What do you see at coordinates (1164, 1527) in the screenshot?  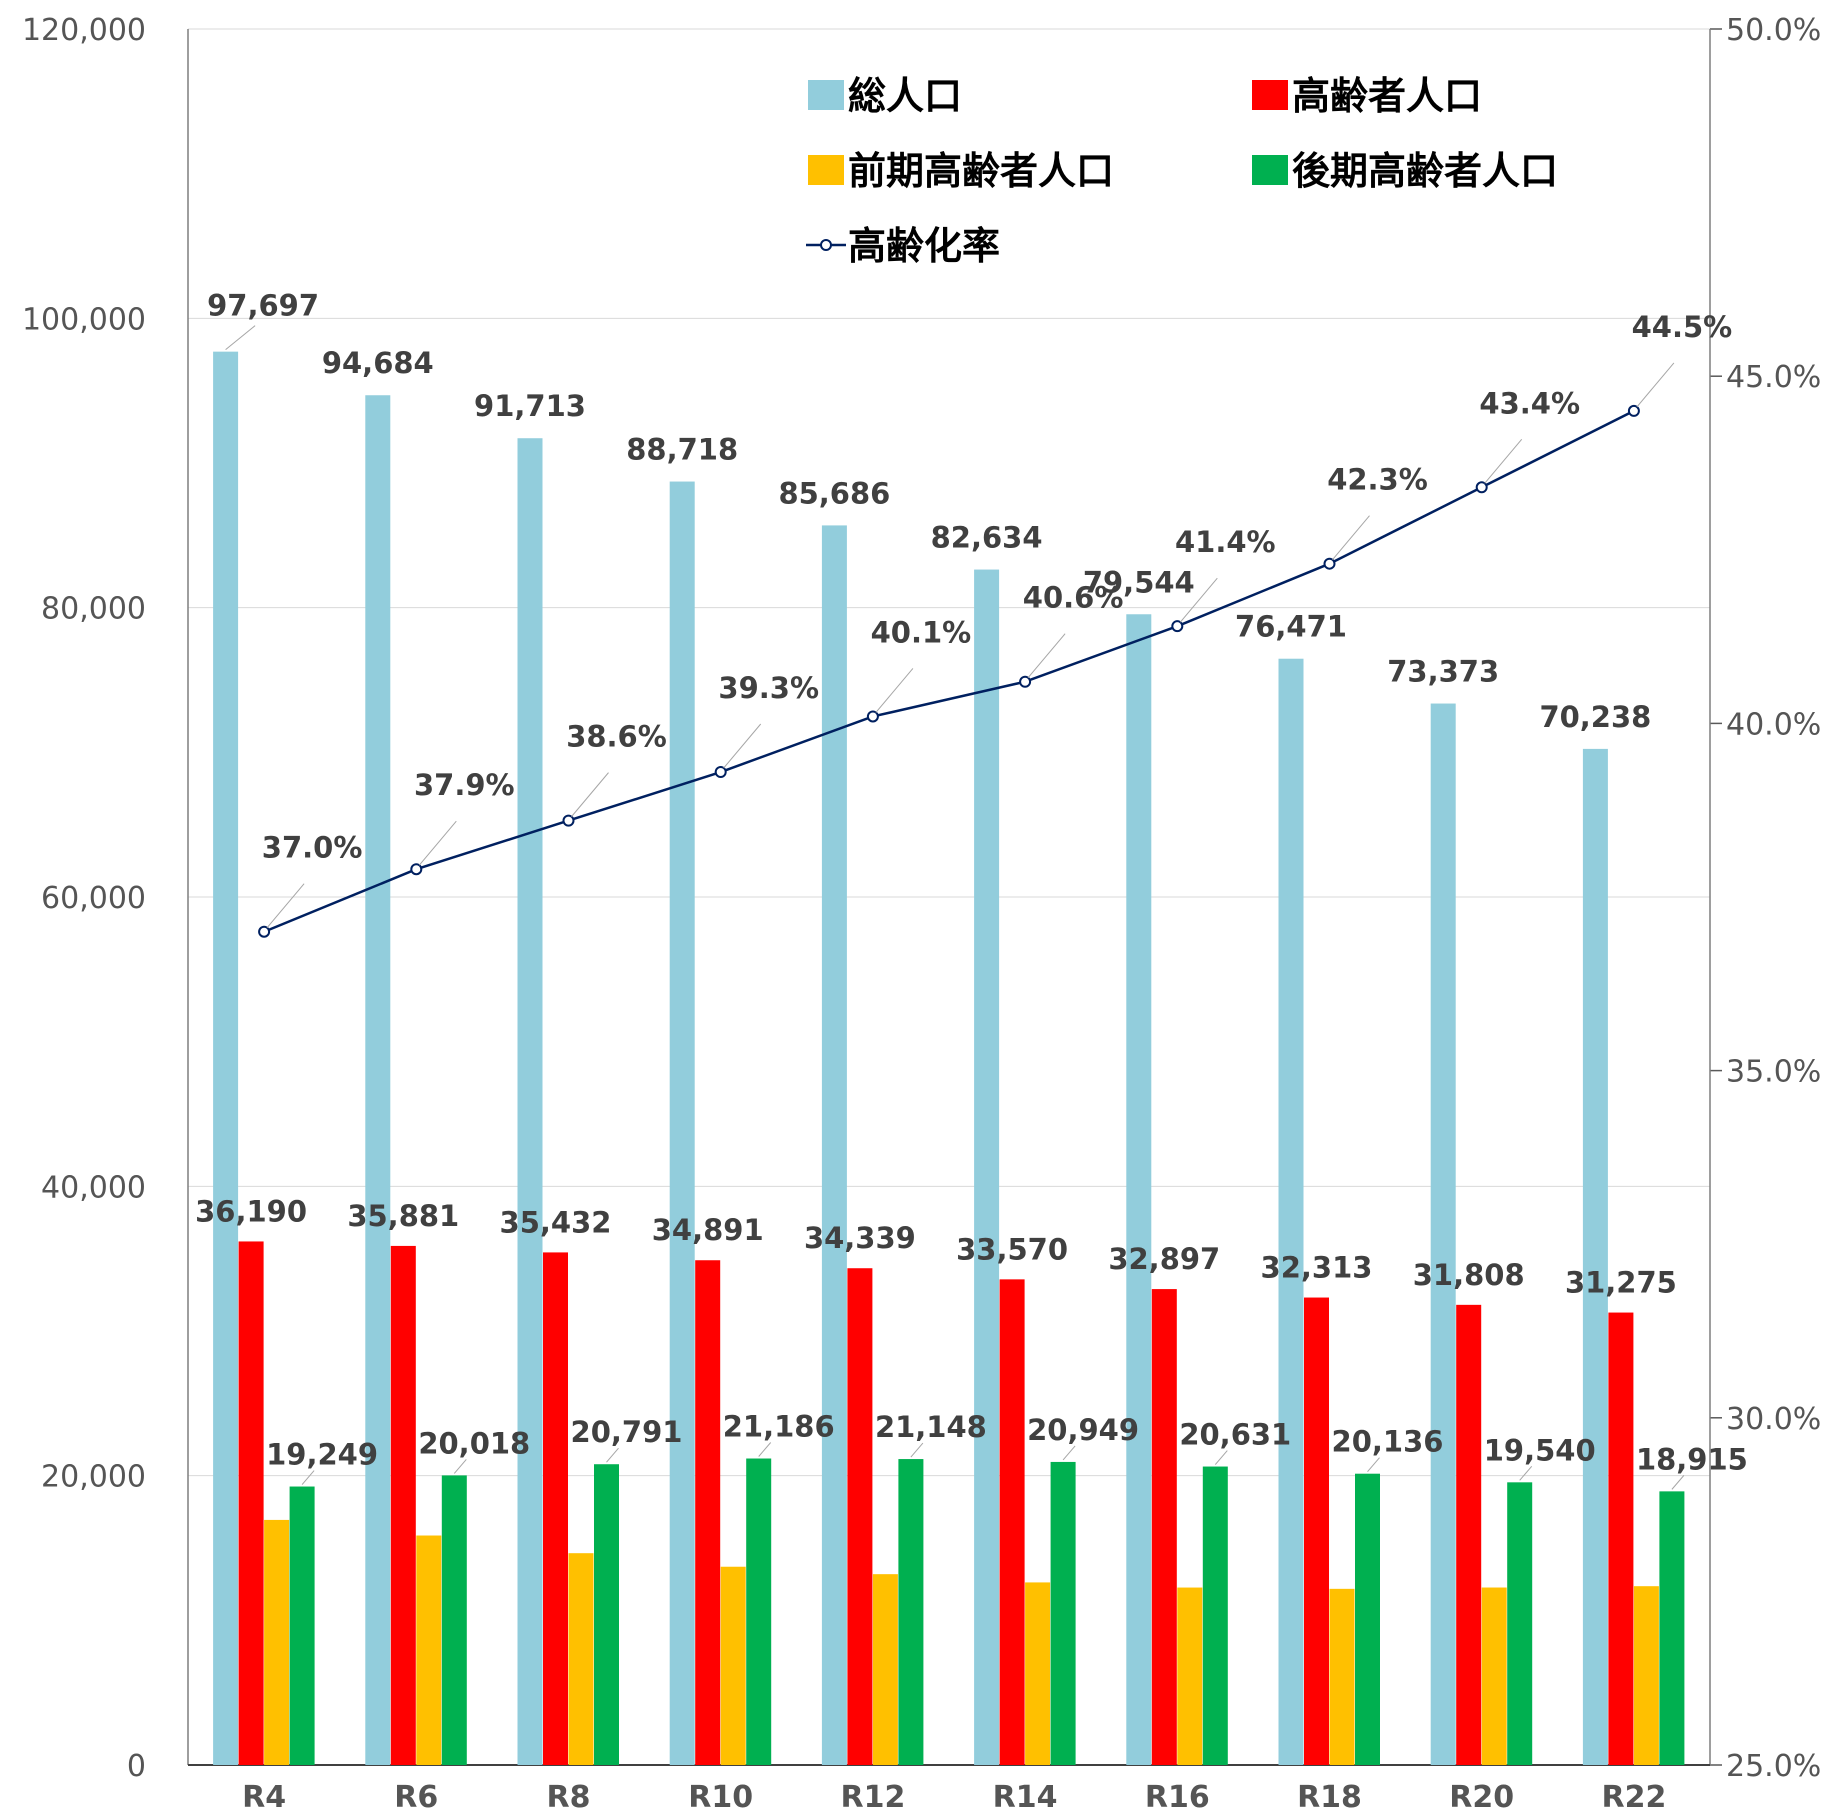 I see `bar-高齢者人口-R16` at bounding box center [1164, 1527].